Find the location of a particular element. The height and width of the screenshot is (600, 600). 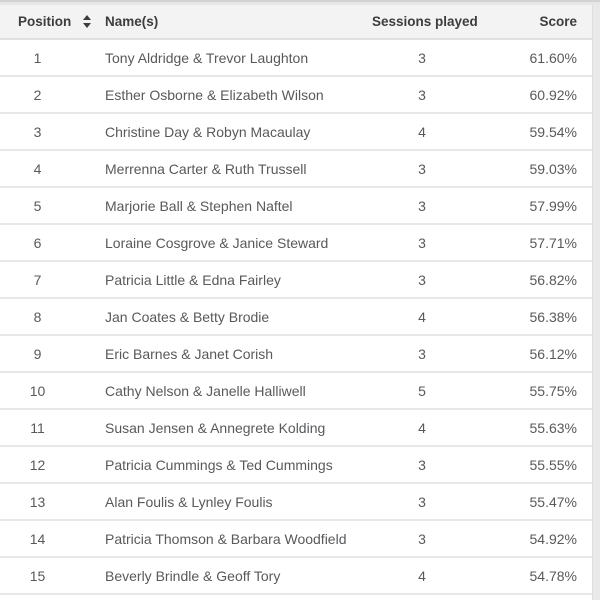

score-cell: 55.63% is located at coordinates (532, 428).